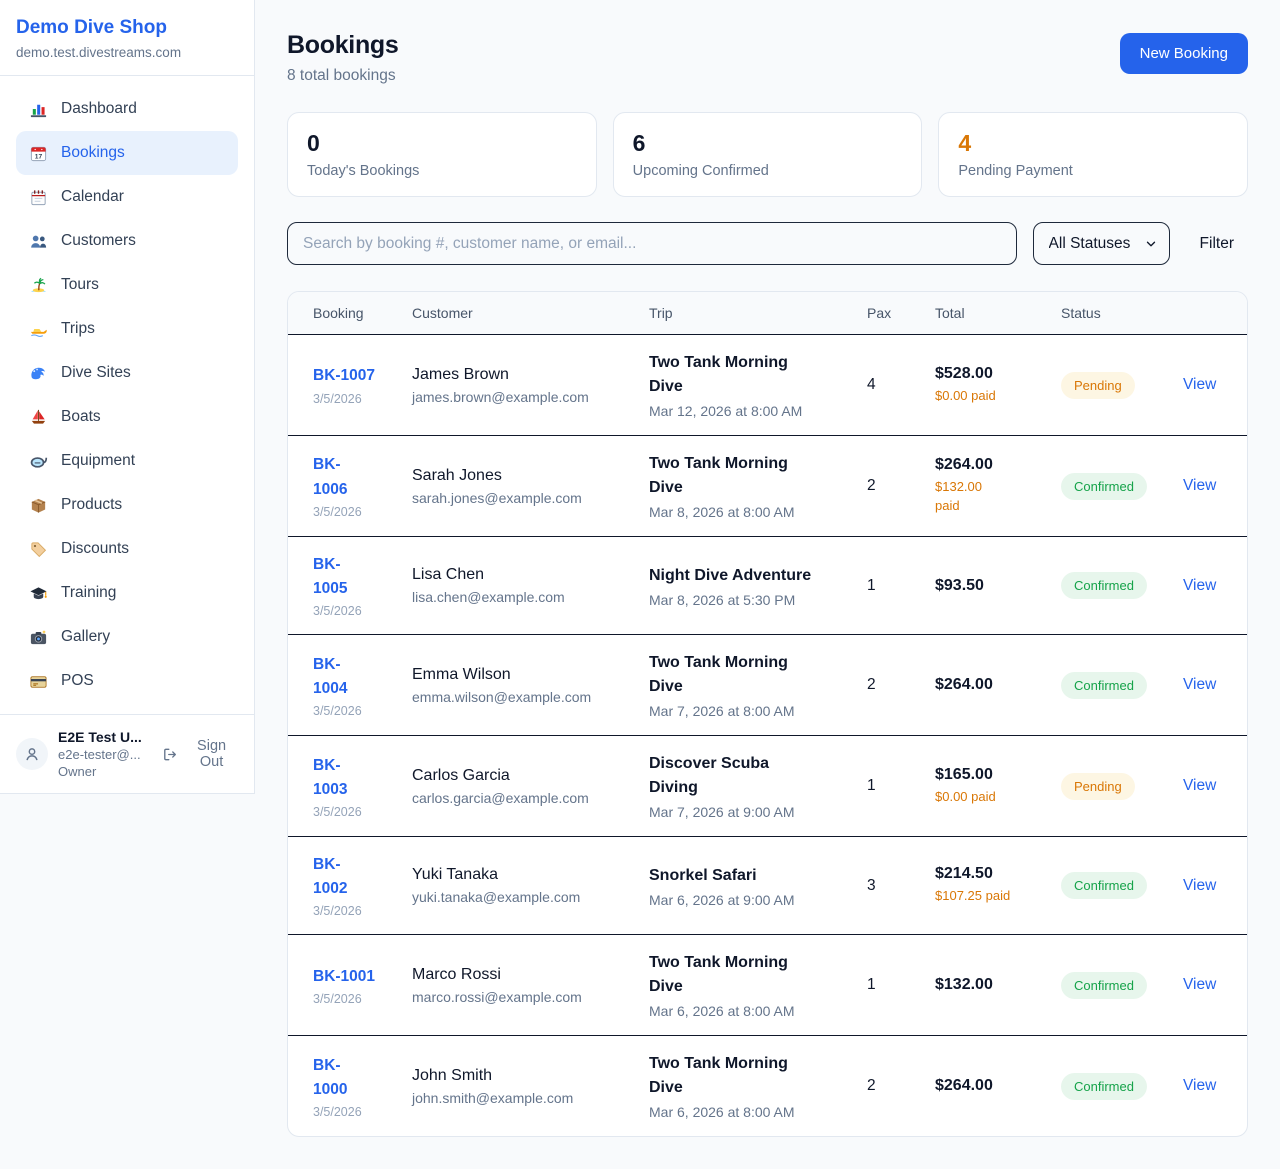  I want to click on stat-card-pending-payment: 4 Pending Payment, so click(1093, 154).